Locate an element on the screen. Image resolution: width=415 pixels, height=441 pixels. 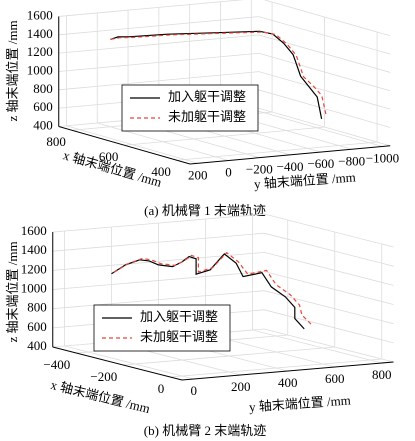
y-tick-label: 400 is located at coordinates (288, 382).